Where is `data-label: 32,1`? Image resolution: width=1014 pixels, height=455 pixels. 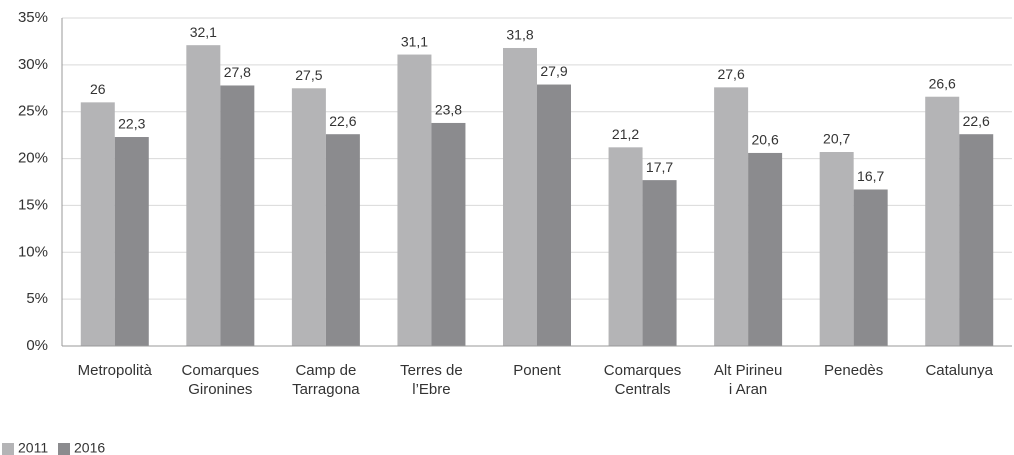 data-label: 32,1 is located at coordinates (203, 32).